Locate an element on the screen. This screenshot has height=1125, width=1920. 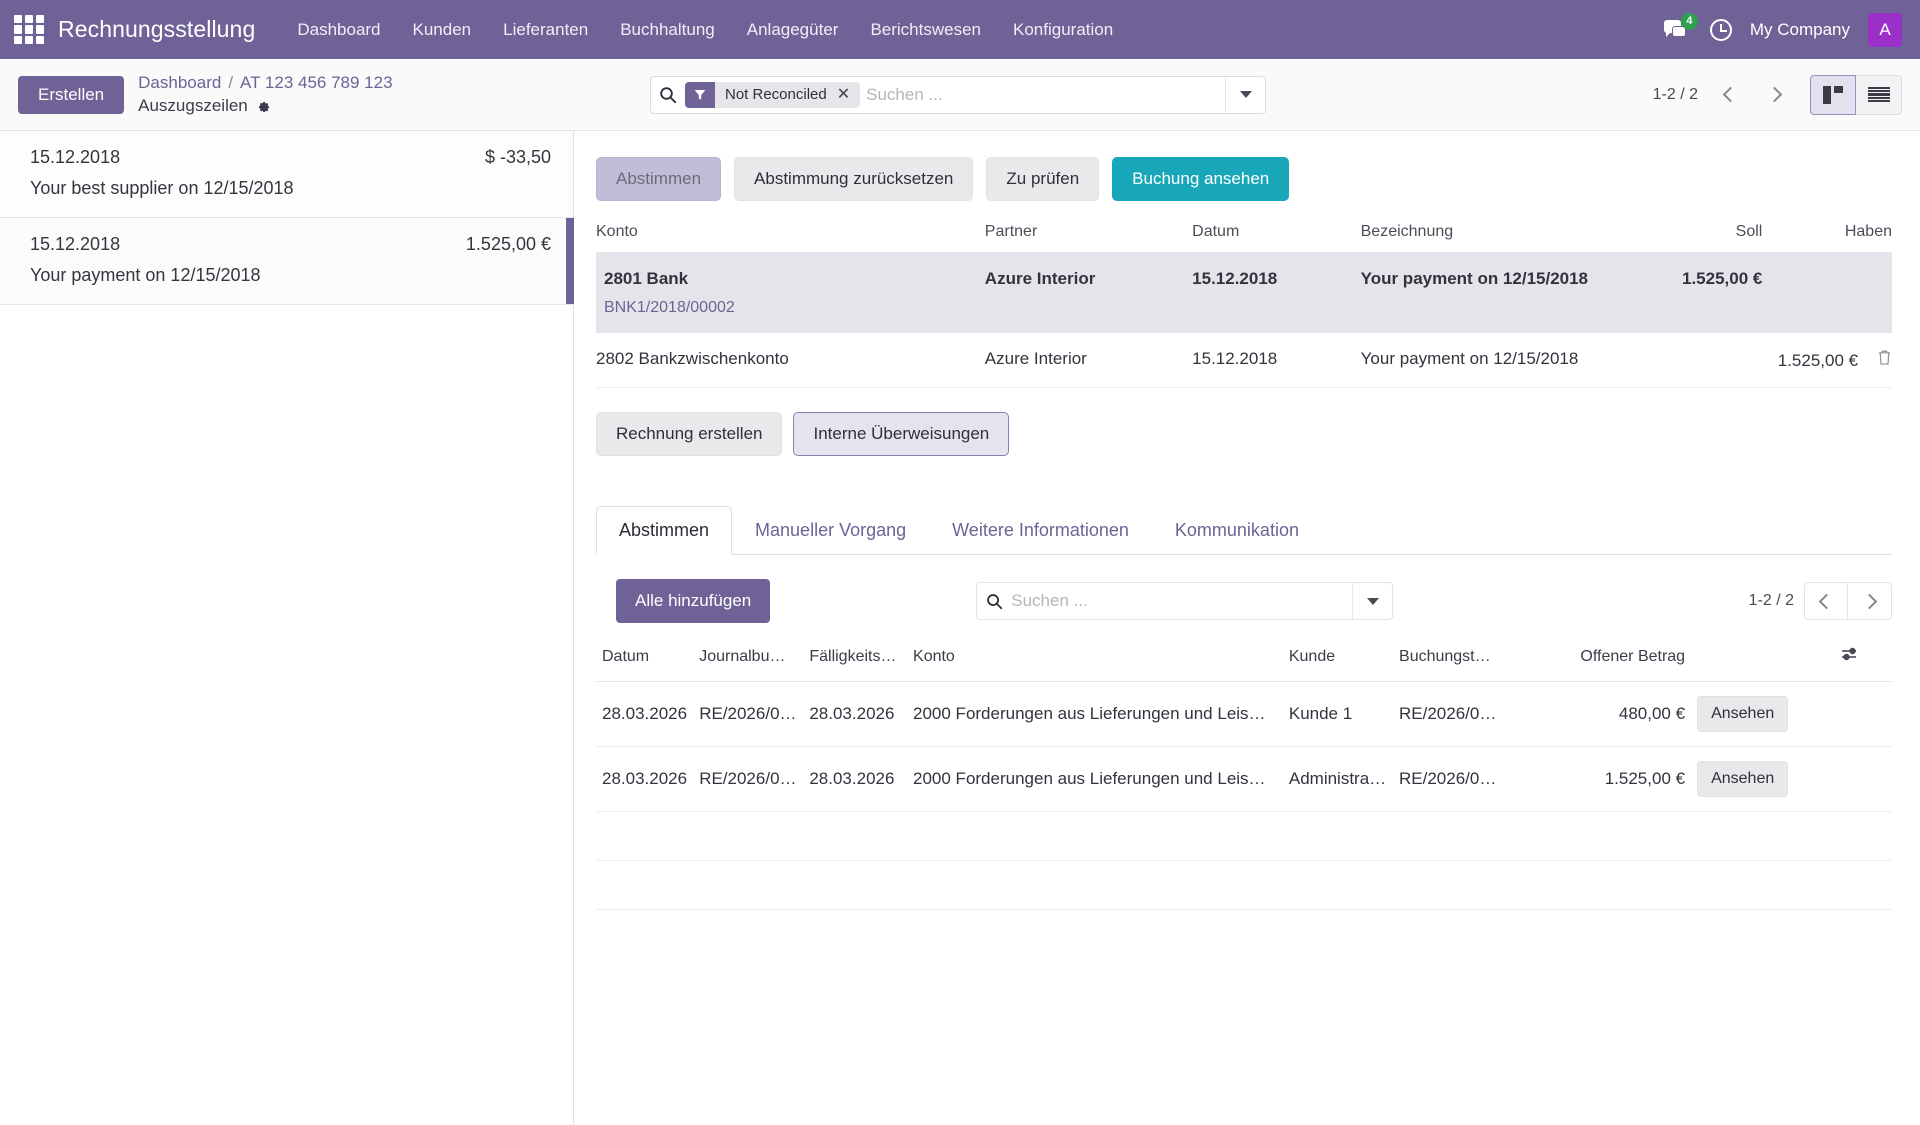
activities-clock-icon is located at coordinates (1720, 29).